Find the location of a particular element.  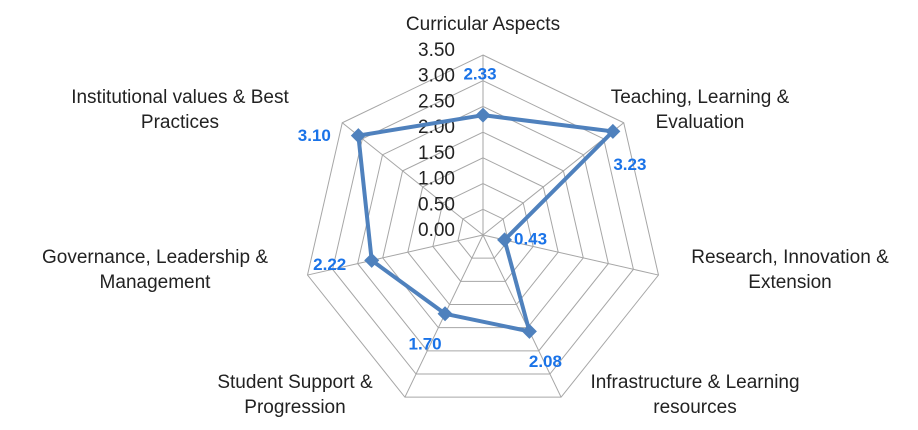

series-line is located at coordinates (485, 223).